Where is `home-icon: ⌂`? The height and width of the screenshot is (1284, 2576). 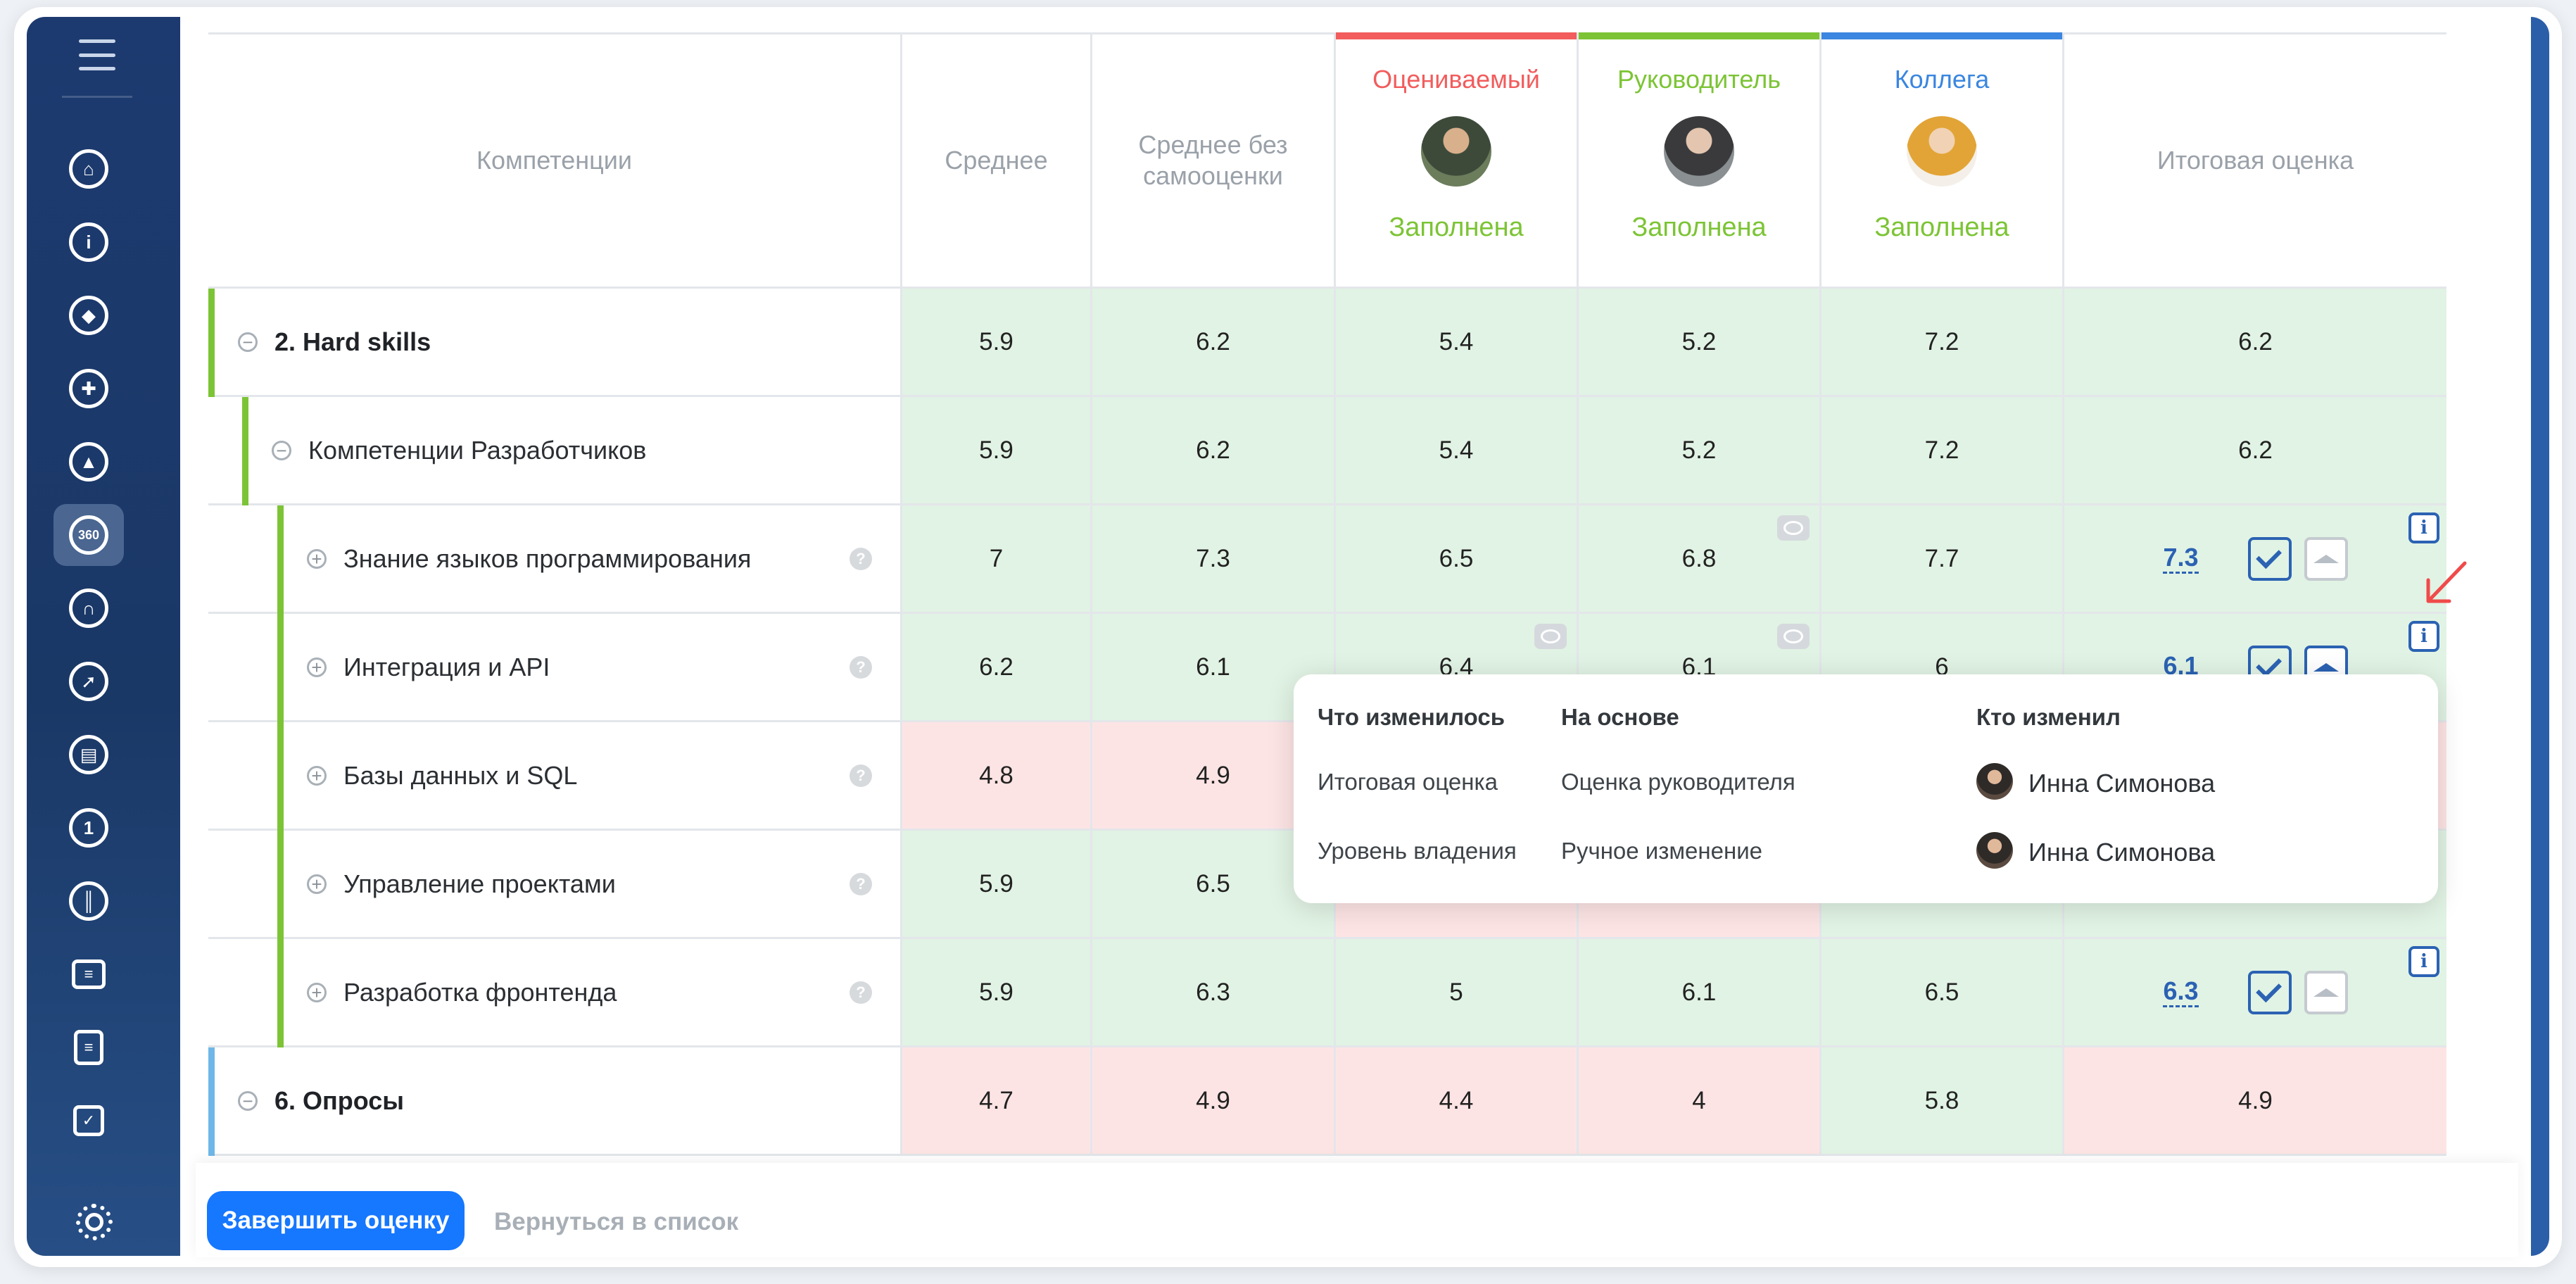
home-icon: ⌂ is located at coordinates (88, 169).